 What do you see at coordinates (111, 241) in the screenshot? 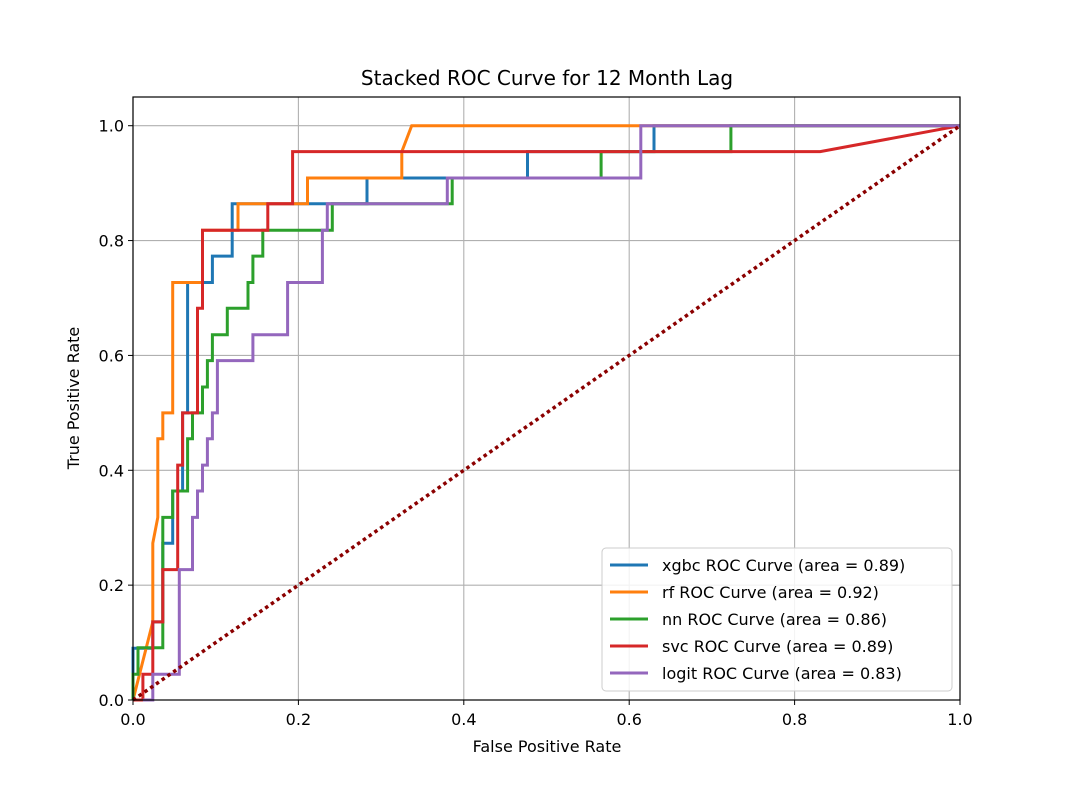
I see `y-tick-label: 0.8` at bounding box center [111, 241].